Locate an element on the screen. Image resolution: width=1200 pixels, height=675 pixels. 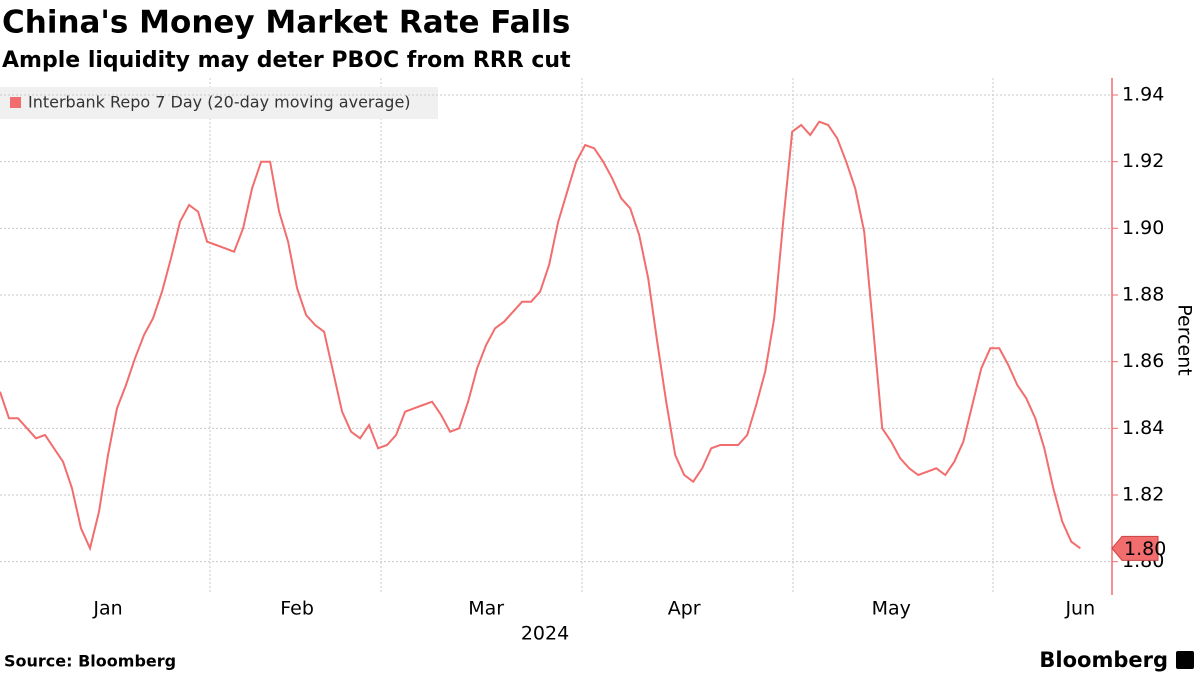
x-tick-label: Apr is located at coordinates (684, 609).